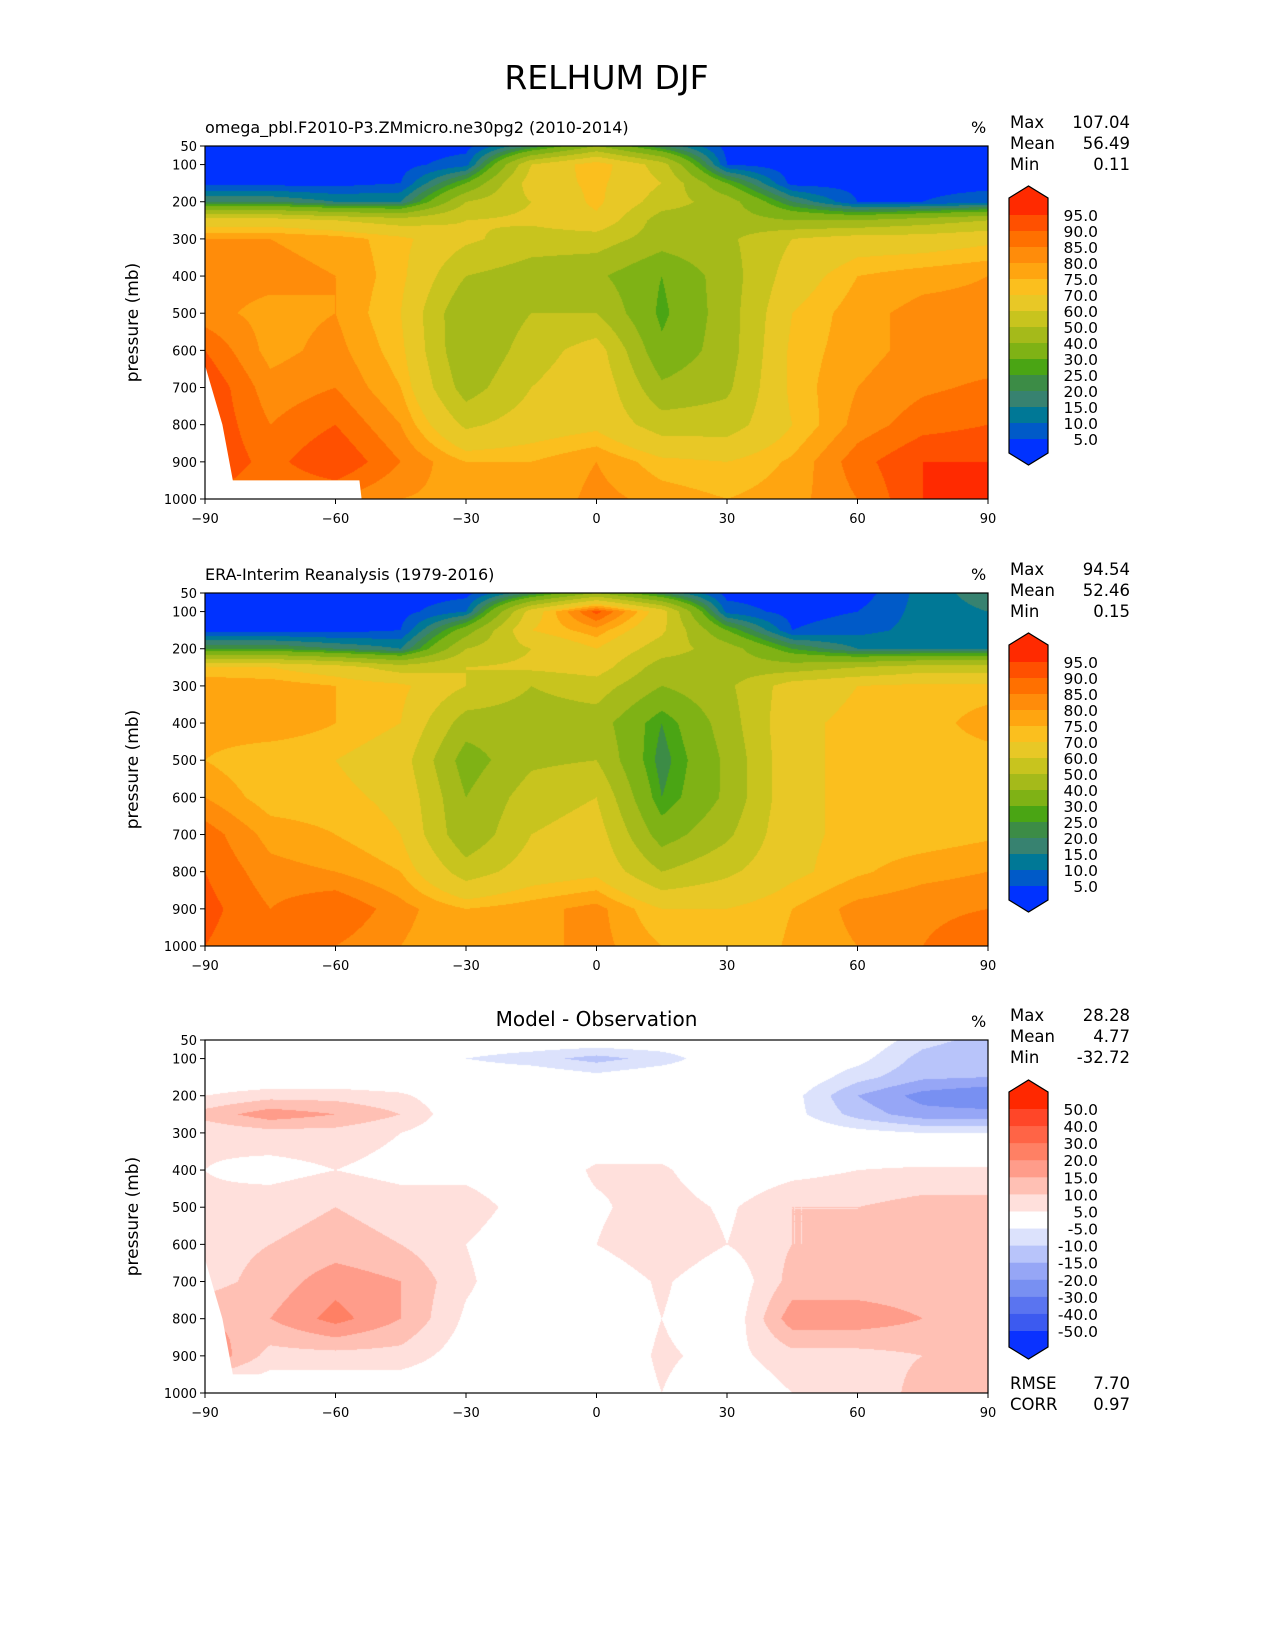 The width and height of the screenshot is (1275, 1650). I want to click on figure-title: RELHUM DJF, so click(606, 77).